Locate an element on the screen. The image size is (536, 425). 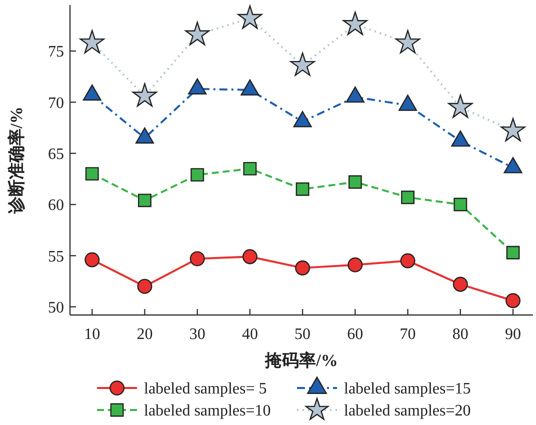
x-tick-label: 30 is located at coordinates (197, 334).